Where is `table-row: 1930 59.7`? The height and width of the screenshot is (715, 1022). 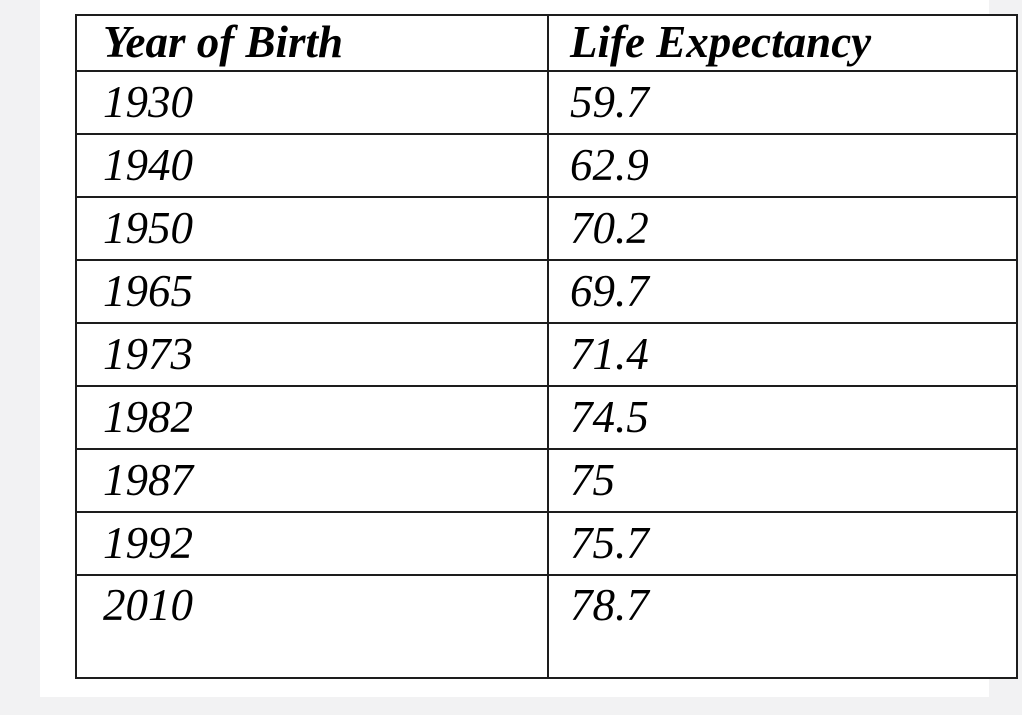 table-row: 1930 59.7 is located at coordinates (546, 102).